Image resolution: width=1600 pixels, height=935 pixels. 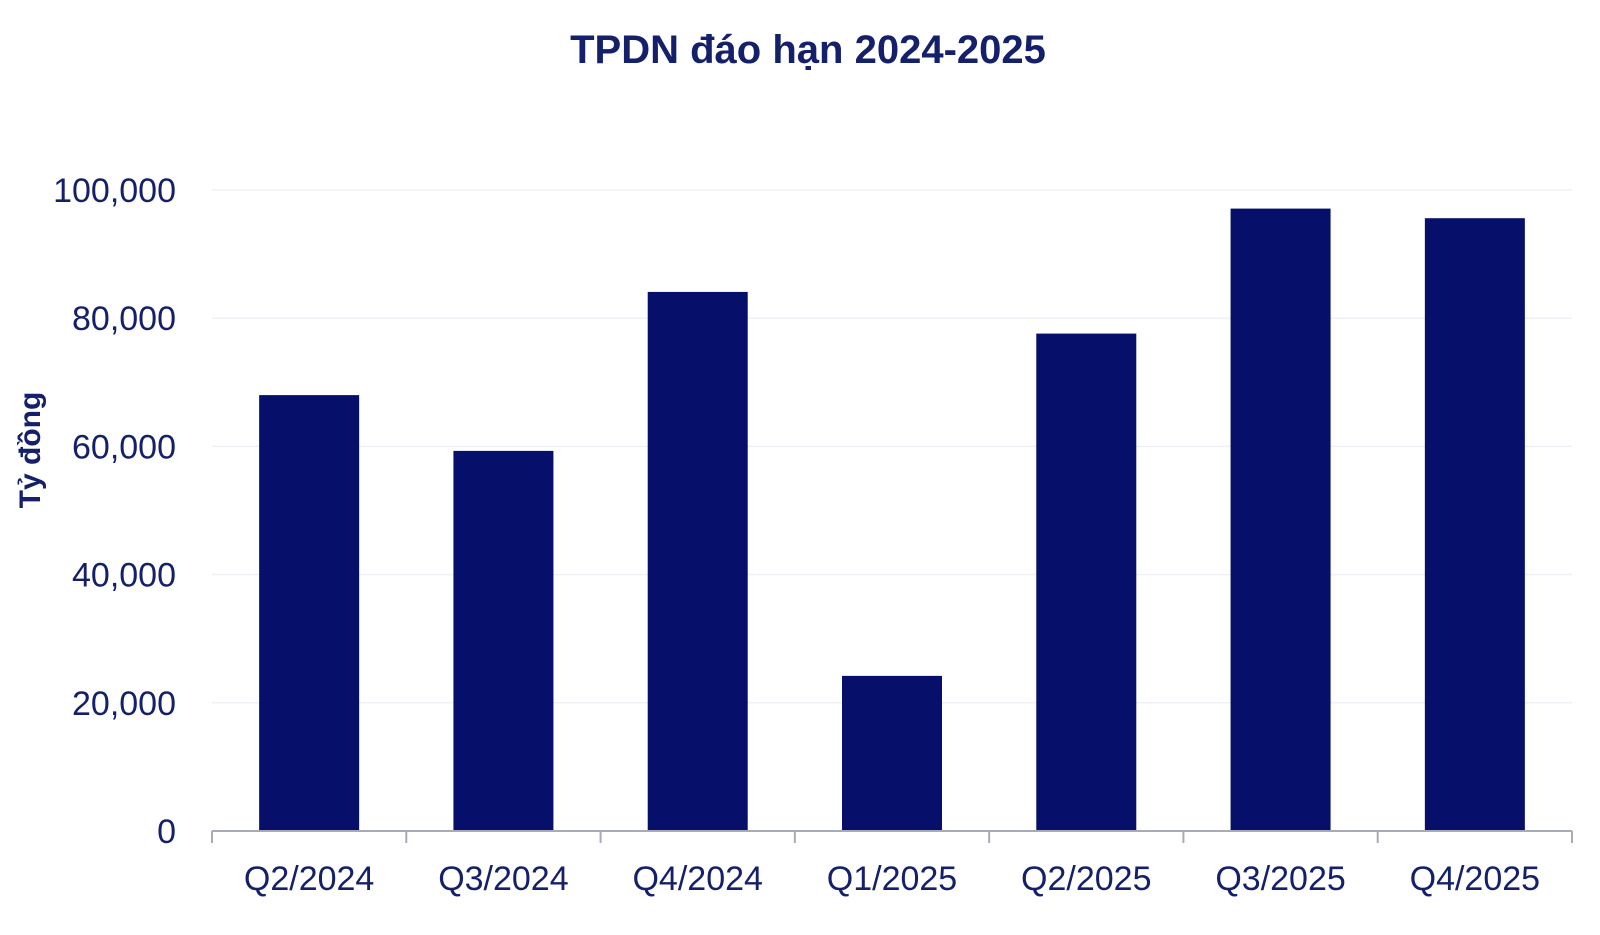 I want to click on y-tick-labels: 0 20,000 40,000 60,000 80,000 100,000, so click(x=114, y=511).